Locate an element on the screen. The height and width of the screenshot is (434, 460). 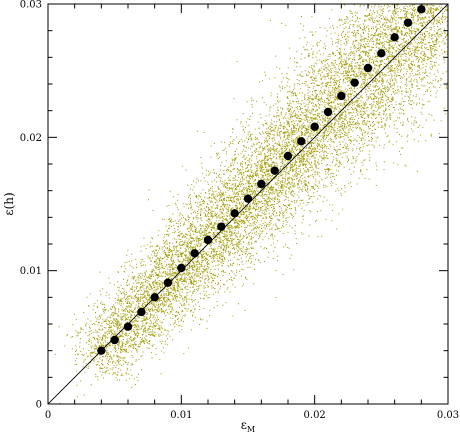
x-tick-label: 0 is located at coordinates (48, 415).